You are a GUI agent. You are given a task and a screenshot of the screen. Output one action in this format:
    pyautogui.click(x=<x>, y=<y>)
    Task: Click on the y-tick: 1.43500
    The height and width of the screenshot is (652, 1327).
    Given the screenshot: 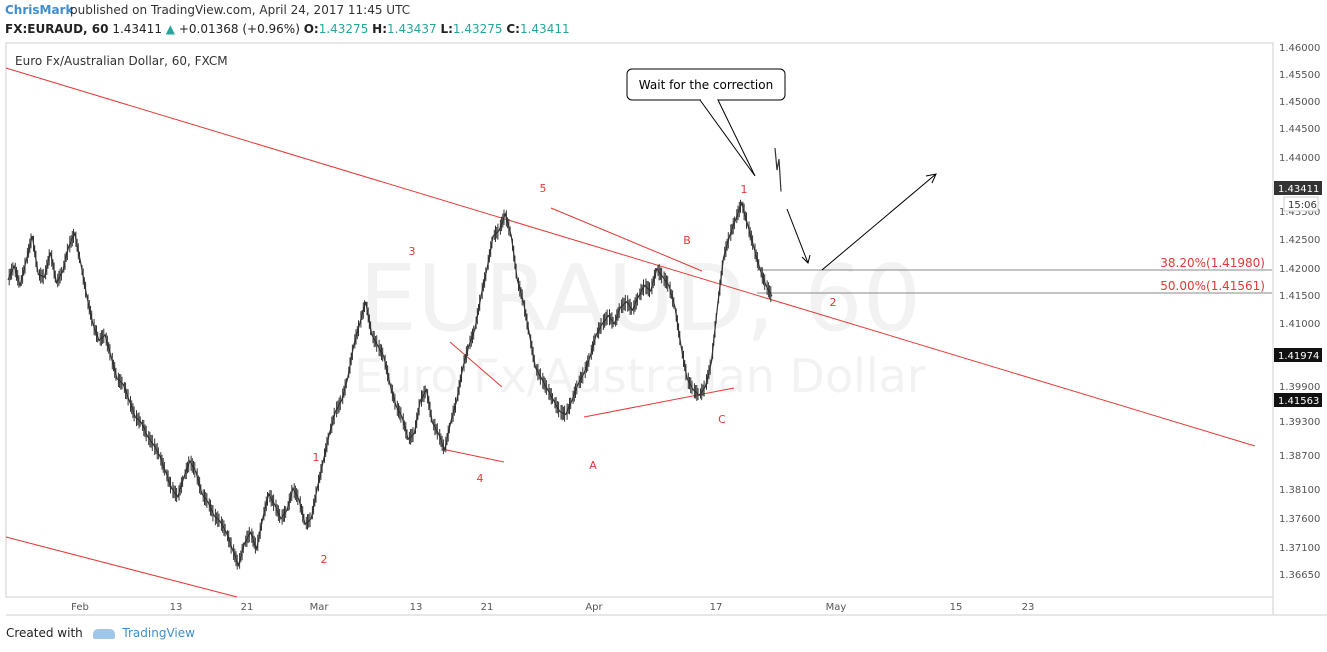 What is the action you would take?
    pyautogui.click(x=1299, y=212)
    